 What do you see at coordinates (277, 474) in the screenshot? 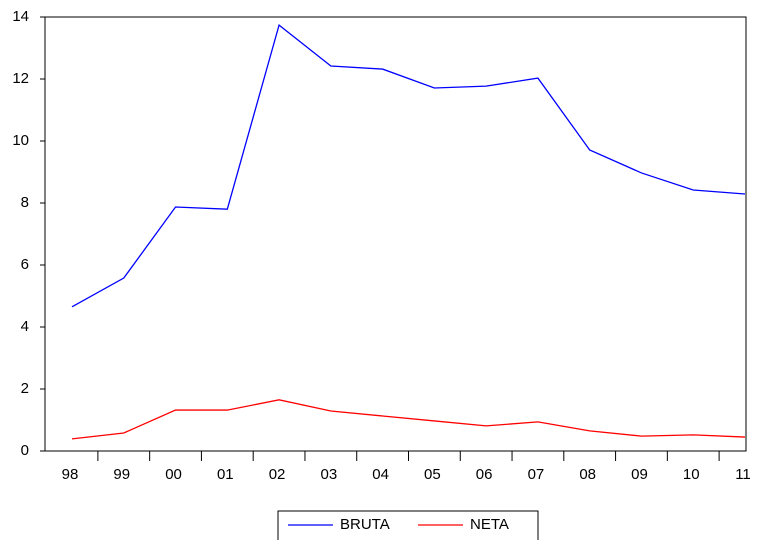
I see `x-tick-label: 02` at bounding box center [277, 474].